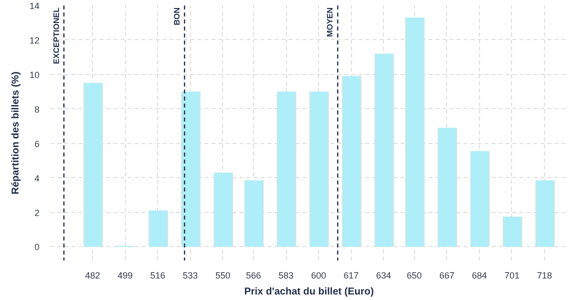 This screenshot has height=300, width=577. What do you see at coordinates (177, 16) in the screenshot?
I see `ref-line-label: BON` at bounding box center [177, 16].